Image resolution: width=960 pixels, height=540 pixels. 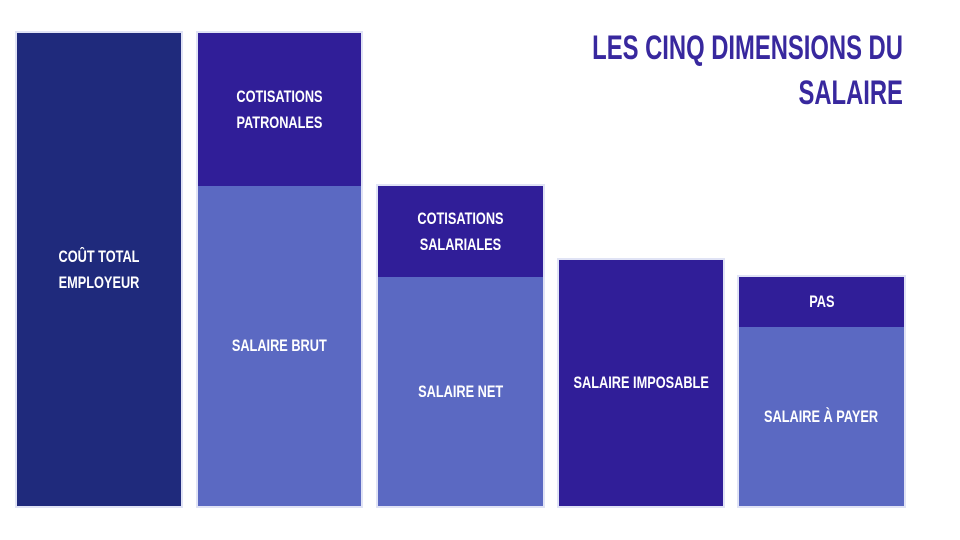 I want to click on bar-salaire-imposable: SALAIRE IMPOSABLE, so click(x=641, y=383).